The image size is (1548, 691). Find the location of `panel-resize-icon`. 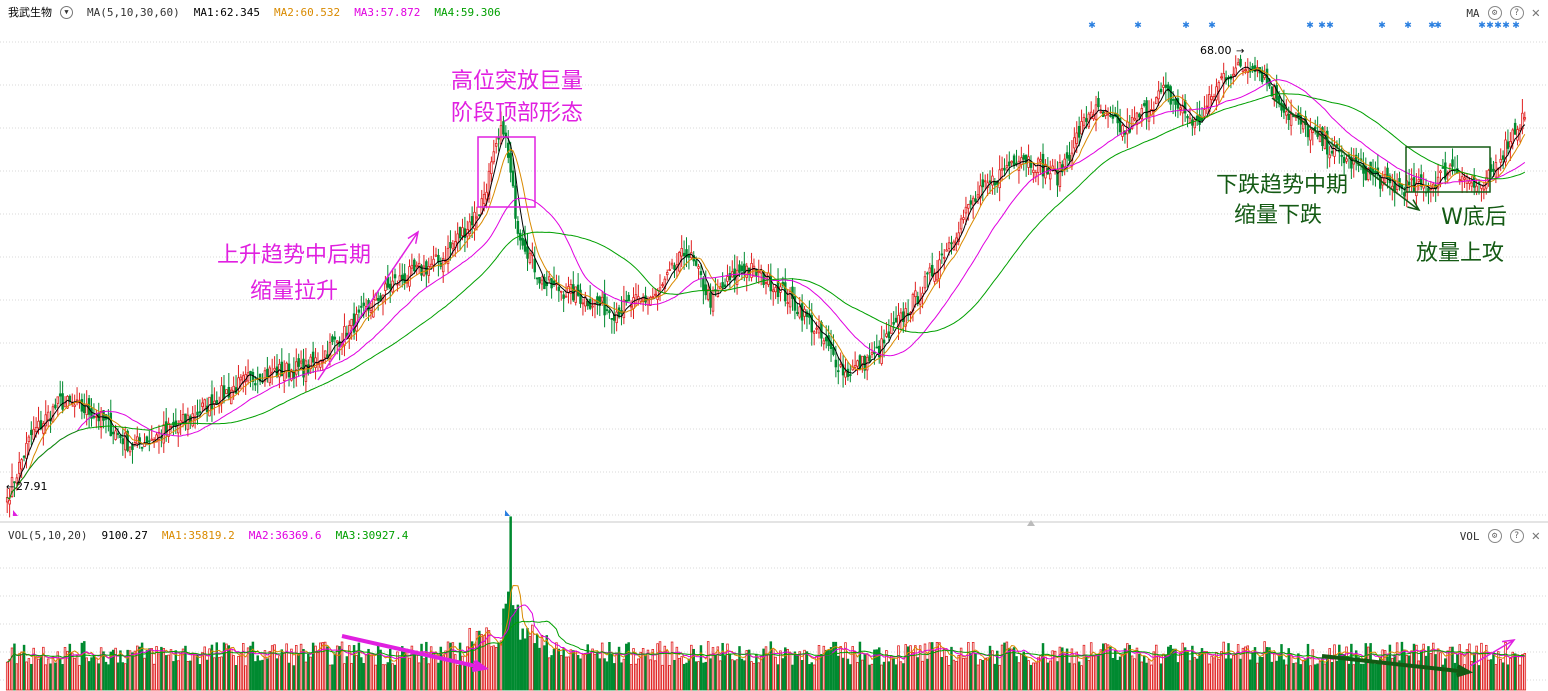

panel-resize-icon is located at coordinates (1031, 523).